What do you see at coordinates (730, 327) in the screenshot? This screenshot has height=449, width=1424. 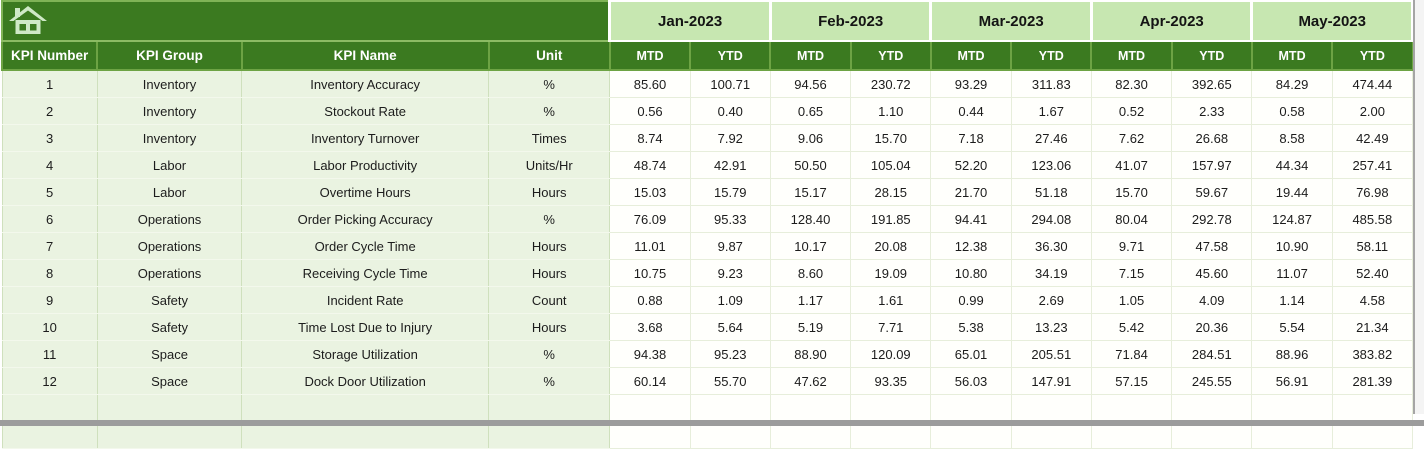 I see `kpi-value-cell: 5.64` at bounding box center [730, 327].